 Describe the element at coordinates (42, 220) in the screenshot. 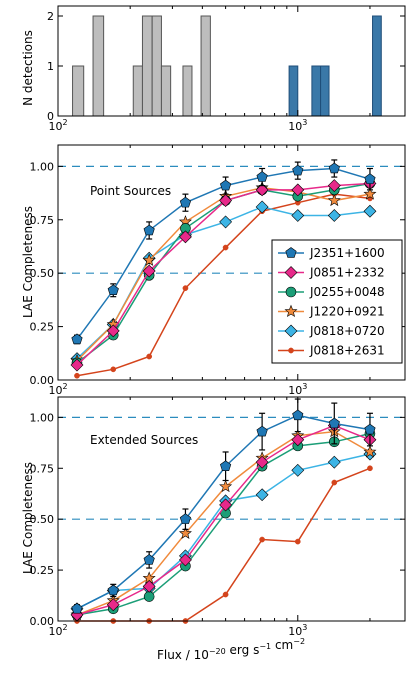

I see `middle-ytick-label: 0.75` at that location.